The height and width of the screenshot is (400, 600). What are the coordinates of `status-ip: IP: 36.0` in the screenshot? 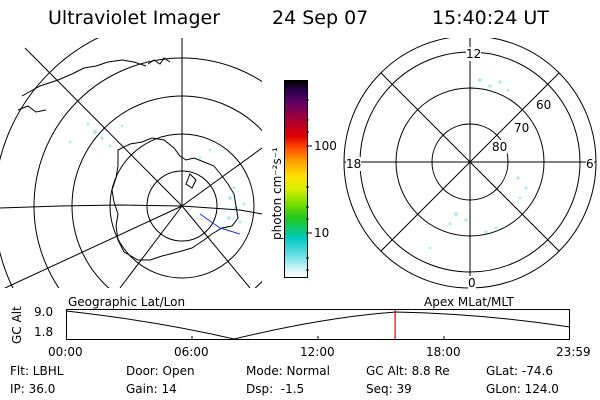 It's located at (33, 389).